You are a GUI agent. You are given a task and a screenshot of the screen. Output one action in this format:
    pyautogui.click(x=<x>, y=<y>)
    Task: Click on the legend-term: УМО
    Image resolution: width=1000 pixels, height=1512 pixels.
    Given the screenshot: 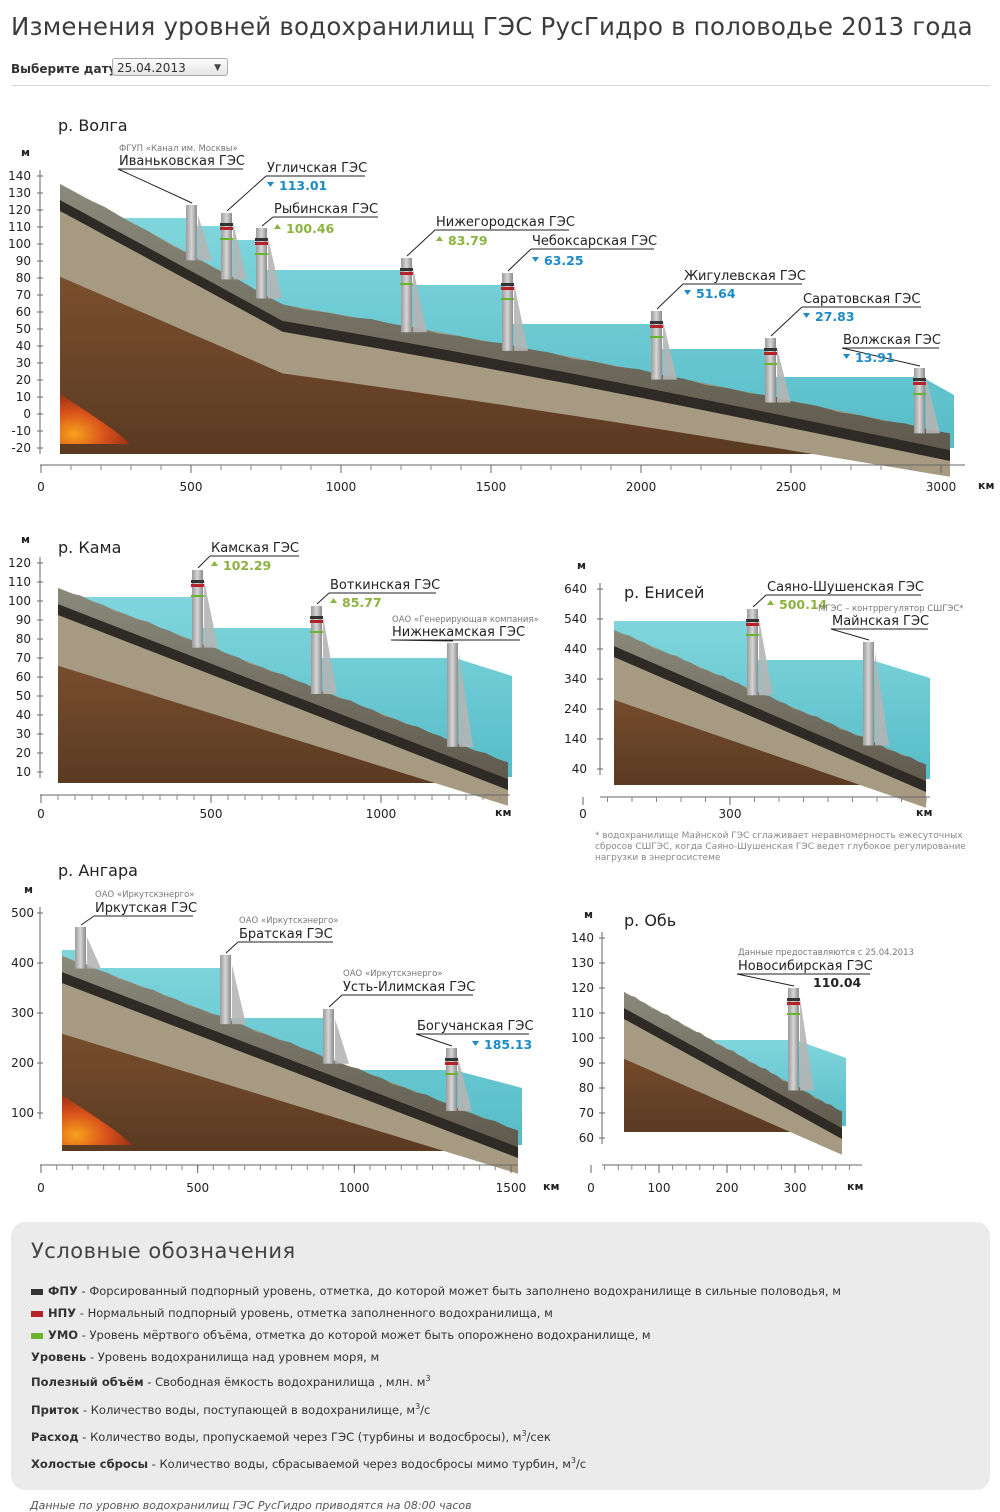 What is the action you would take?
    pyautogui.click(x=63, y=1335)
    